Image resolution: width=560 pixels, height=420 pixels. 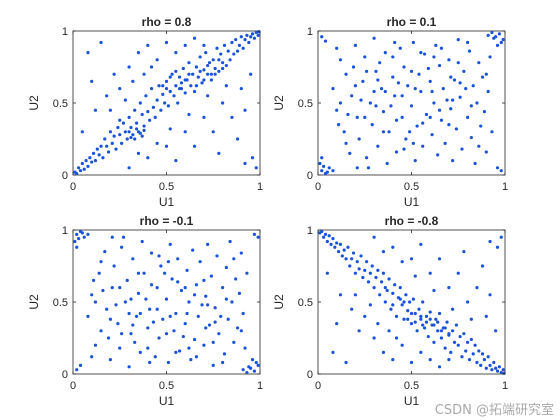 What do you see at coordinates (34, 302) in the screenshot?
I see `y-axis-label: U2` at bounding box center [34, 302].